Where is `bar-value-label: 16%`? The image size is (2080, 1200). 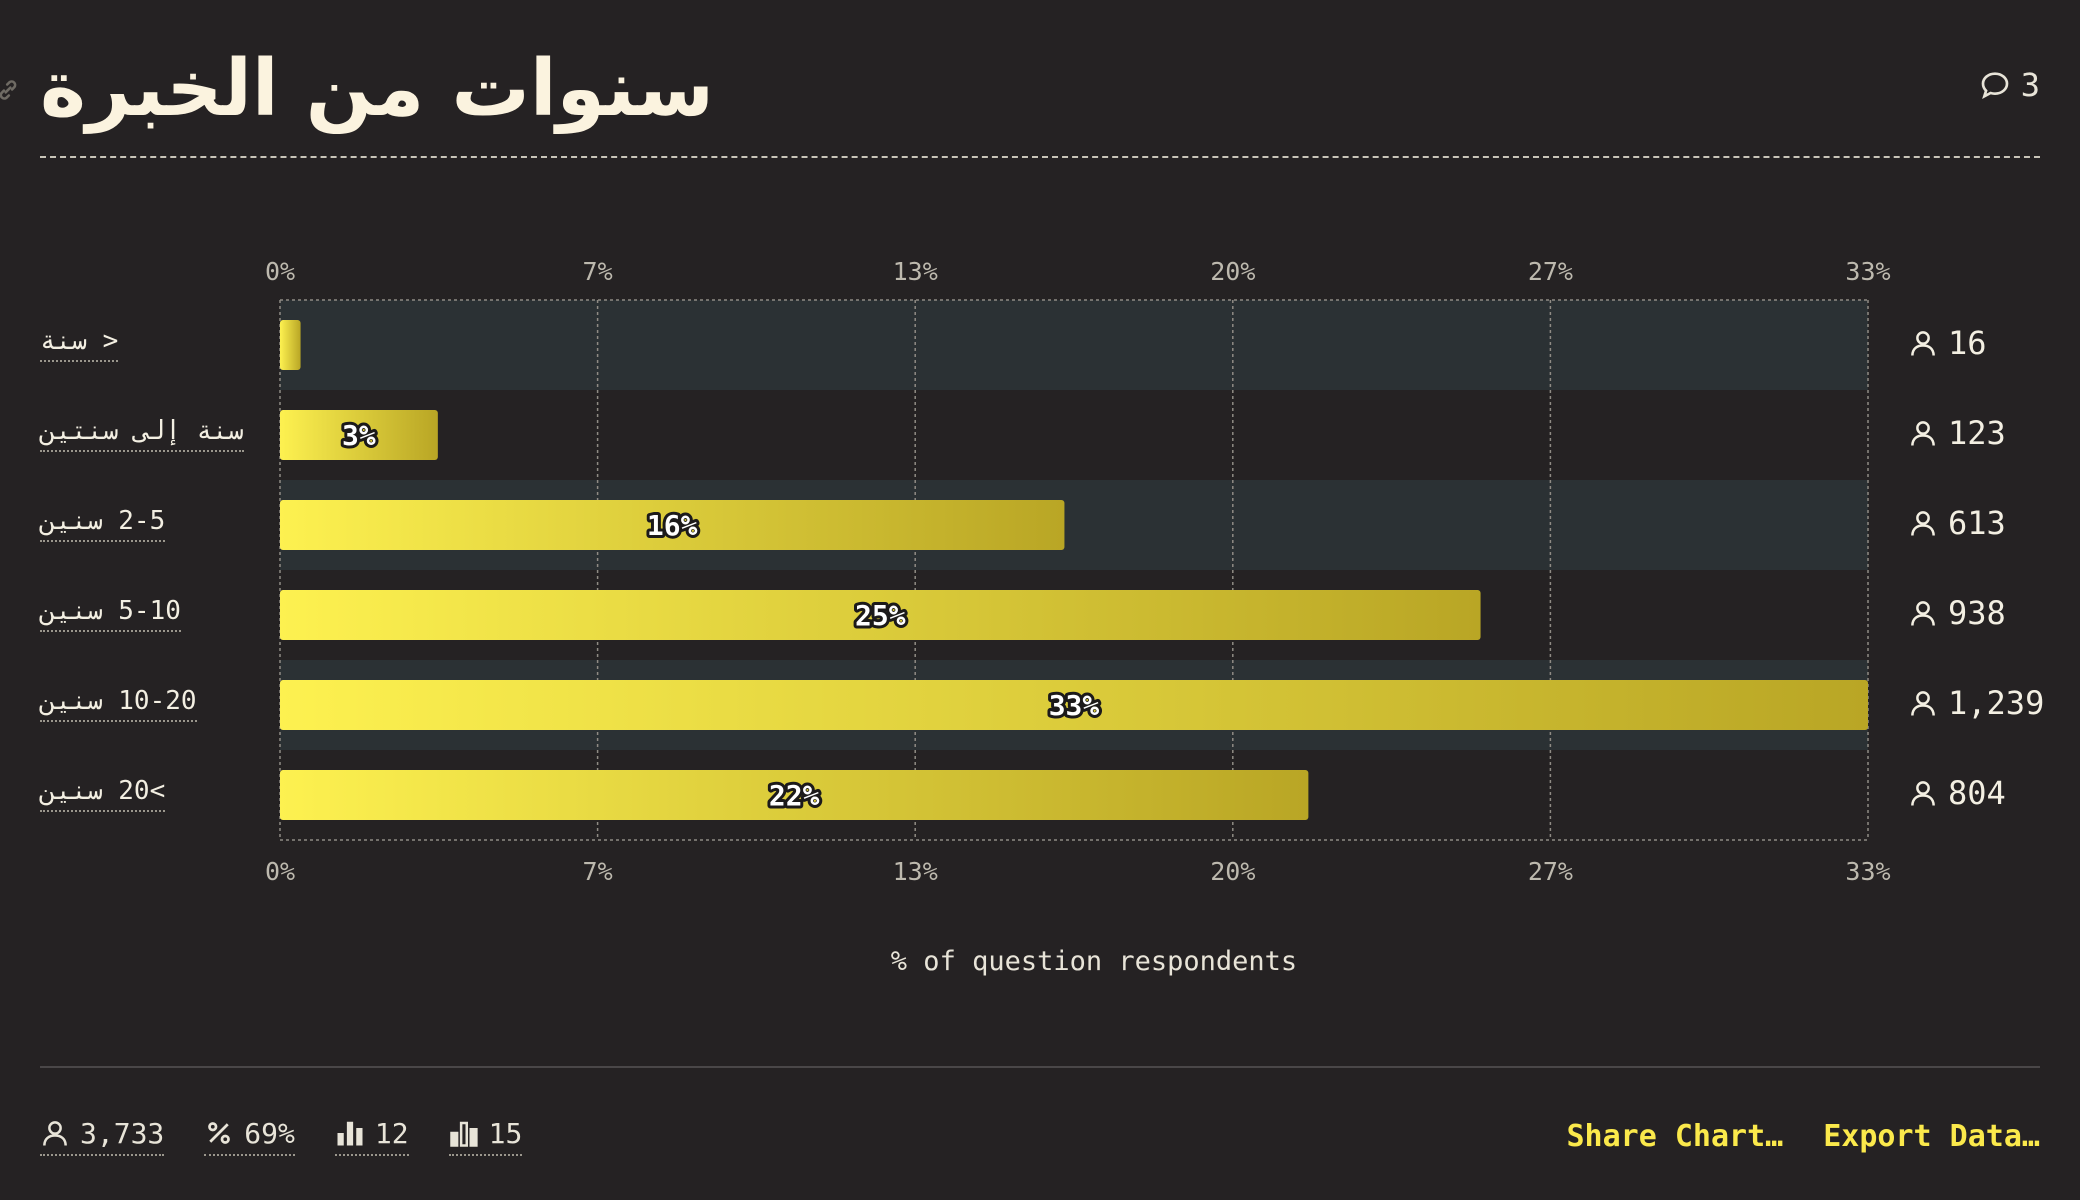
bar-value-label: 16% is located at coordinates (672, 525).